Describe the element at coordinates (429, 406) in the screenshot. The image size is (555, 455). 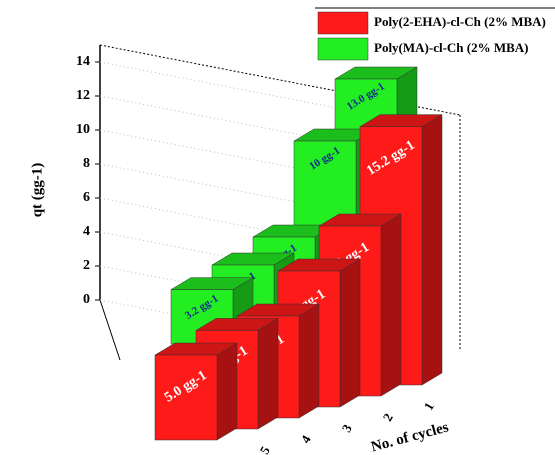
I see `x-tick-label: 1` at that location.